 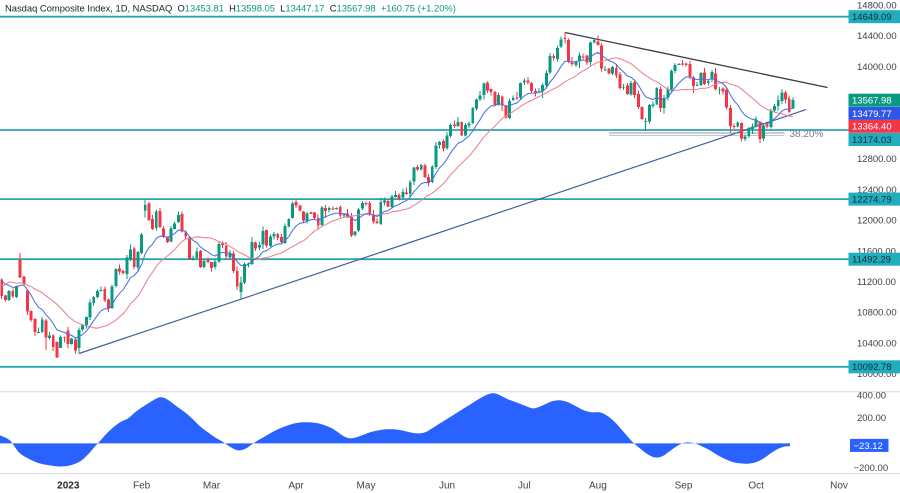 I want to click on svg-text: 14000.00, so click(x=877, y=67).